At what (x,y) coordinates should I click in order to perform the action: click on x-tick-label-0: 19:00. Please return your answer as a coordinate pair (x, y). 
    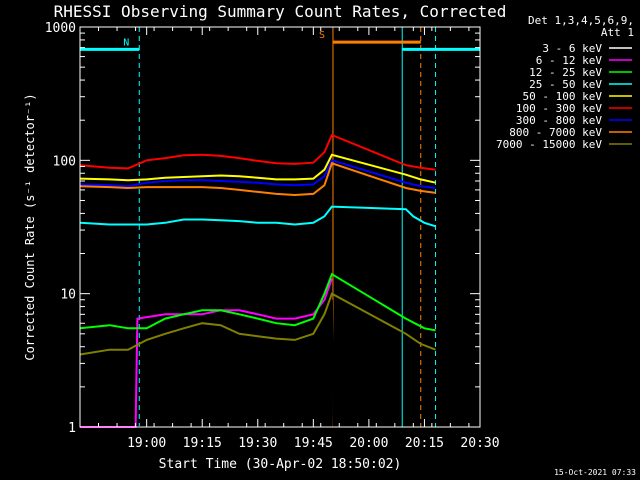
    Looking at the image, I should click on (146, 443).